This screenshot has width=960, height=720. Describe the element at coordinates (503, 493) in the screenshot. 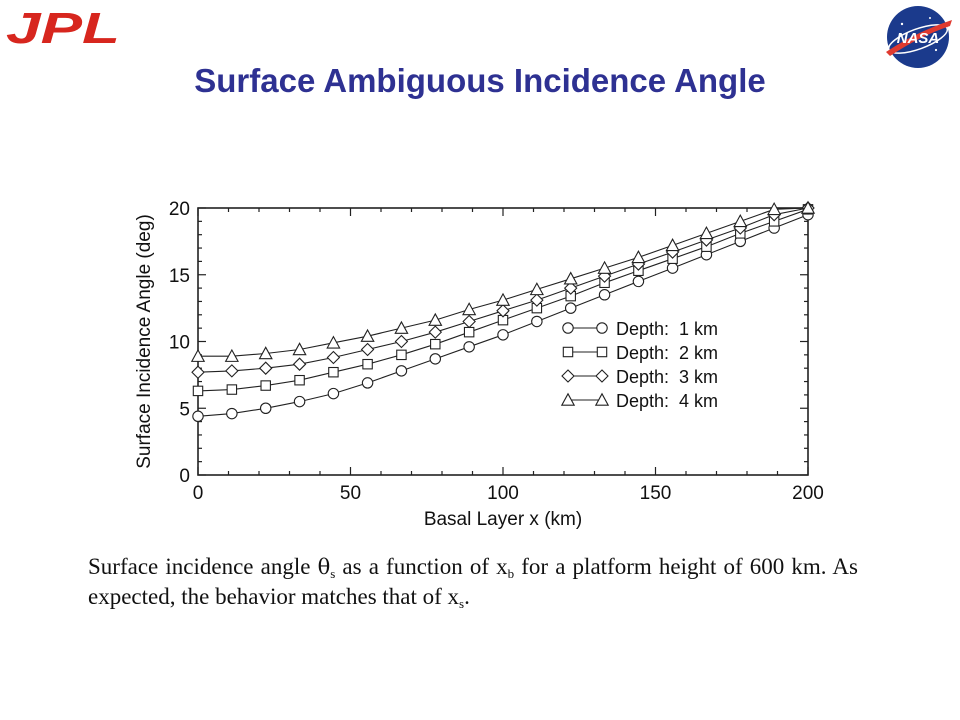

I see `x-tick-label: 100` at that location.